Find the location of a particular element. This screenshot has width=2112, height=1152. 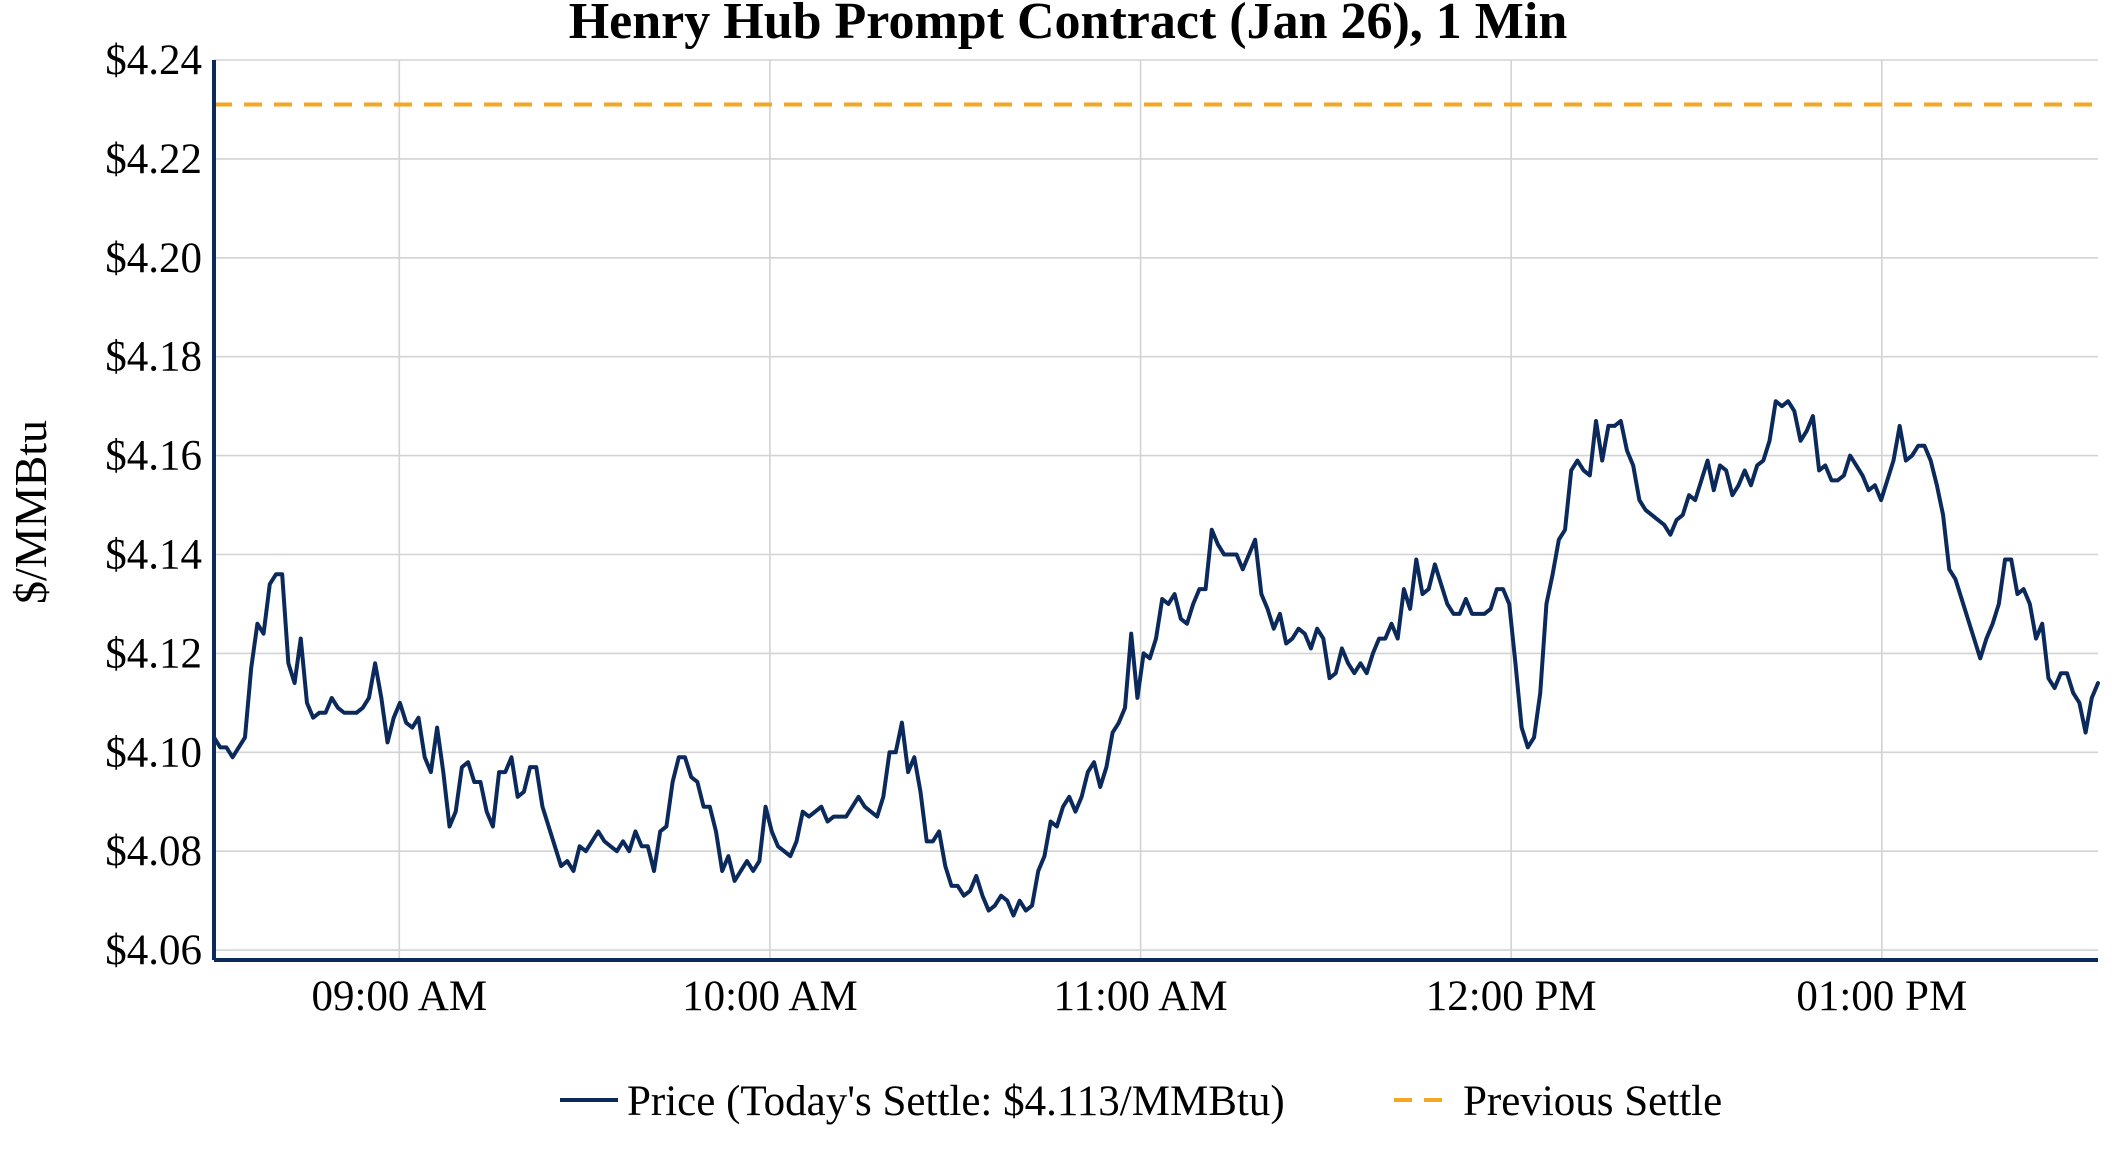

x-tick-label: 09:00 AM is located at coordinates (399, 996).